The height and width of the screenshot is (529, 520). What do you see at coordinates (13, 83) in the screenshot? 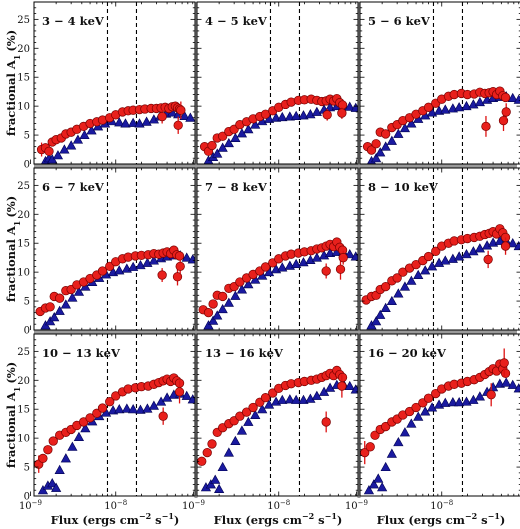
I see `ylabel-row-1: fractional A1(%)` at bounding box center [13, 83].